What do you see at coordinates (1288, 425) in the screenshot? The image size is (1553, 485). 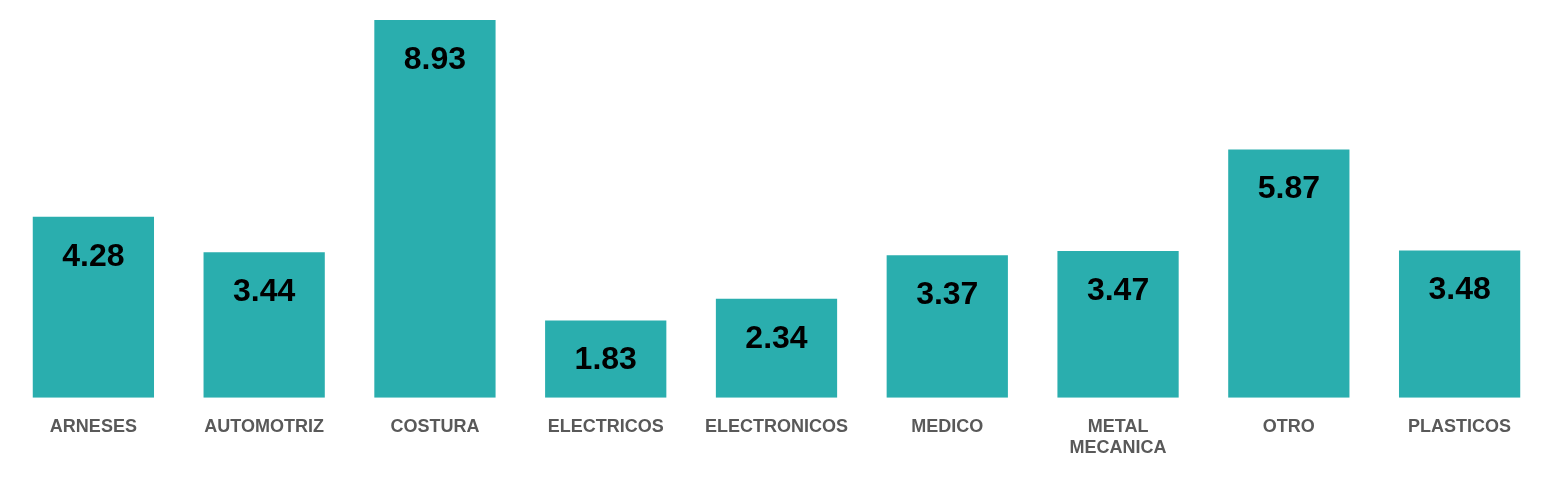 I see `x-tick-label: OTRO` at bounding box center [1288, 425].